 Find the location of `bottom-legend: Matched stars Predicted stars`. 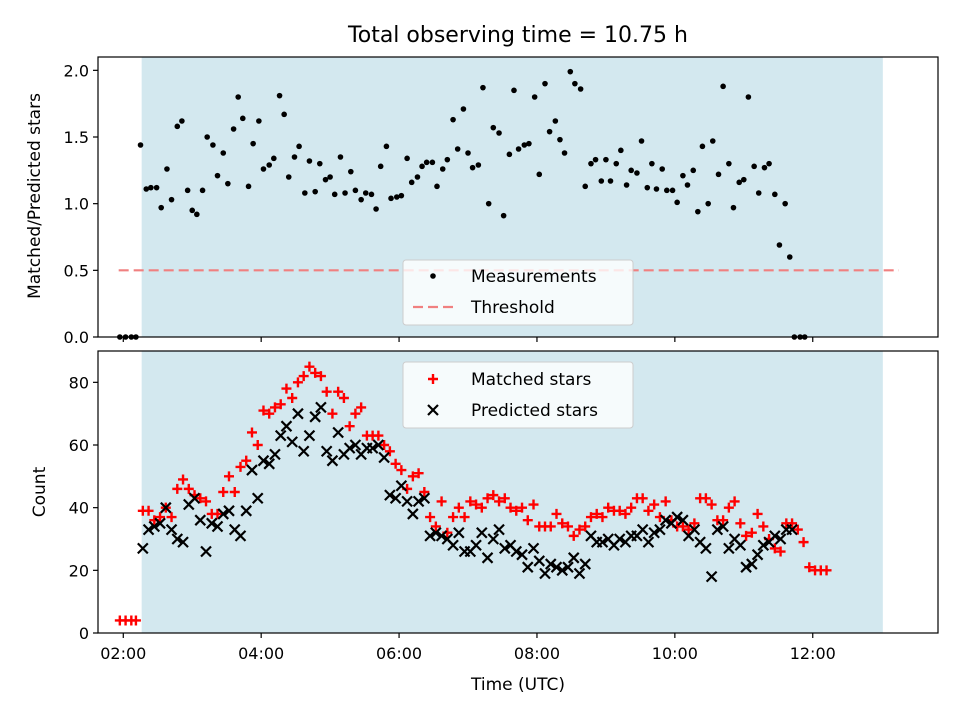

bottom-legend: Matched stars Predicted stars is located at coordinates (518, 395).